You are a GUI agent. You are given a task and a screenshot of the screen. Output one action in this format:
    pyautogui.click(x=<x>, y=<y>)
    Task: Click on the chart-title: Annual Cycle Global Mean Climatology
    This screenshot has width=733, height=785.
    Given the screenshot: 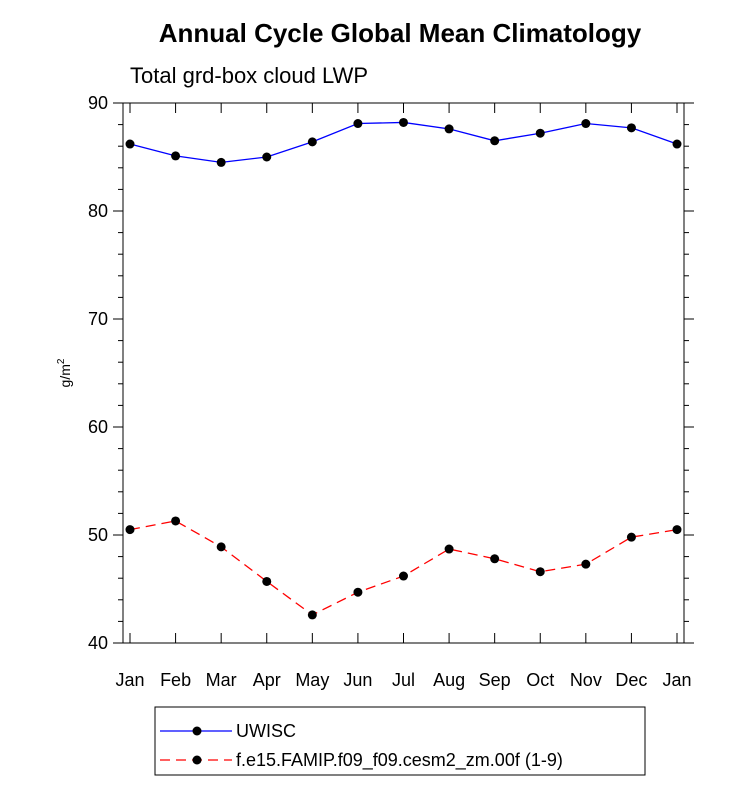 What is the action you would take?
    pyautogui.click(x=400, y=33)
    